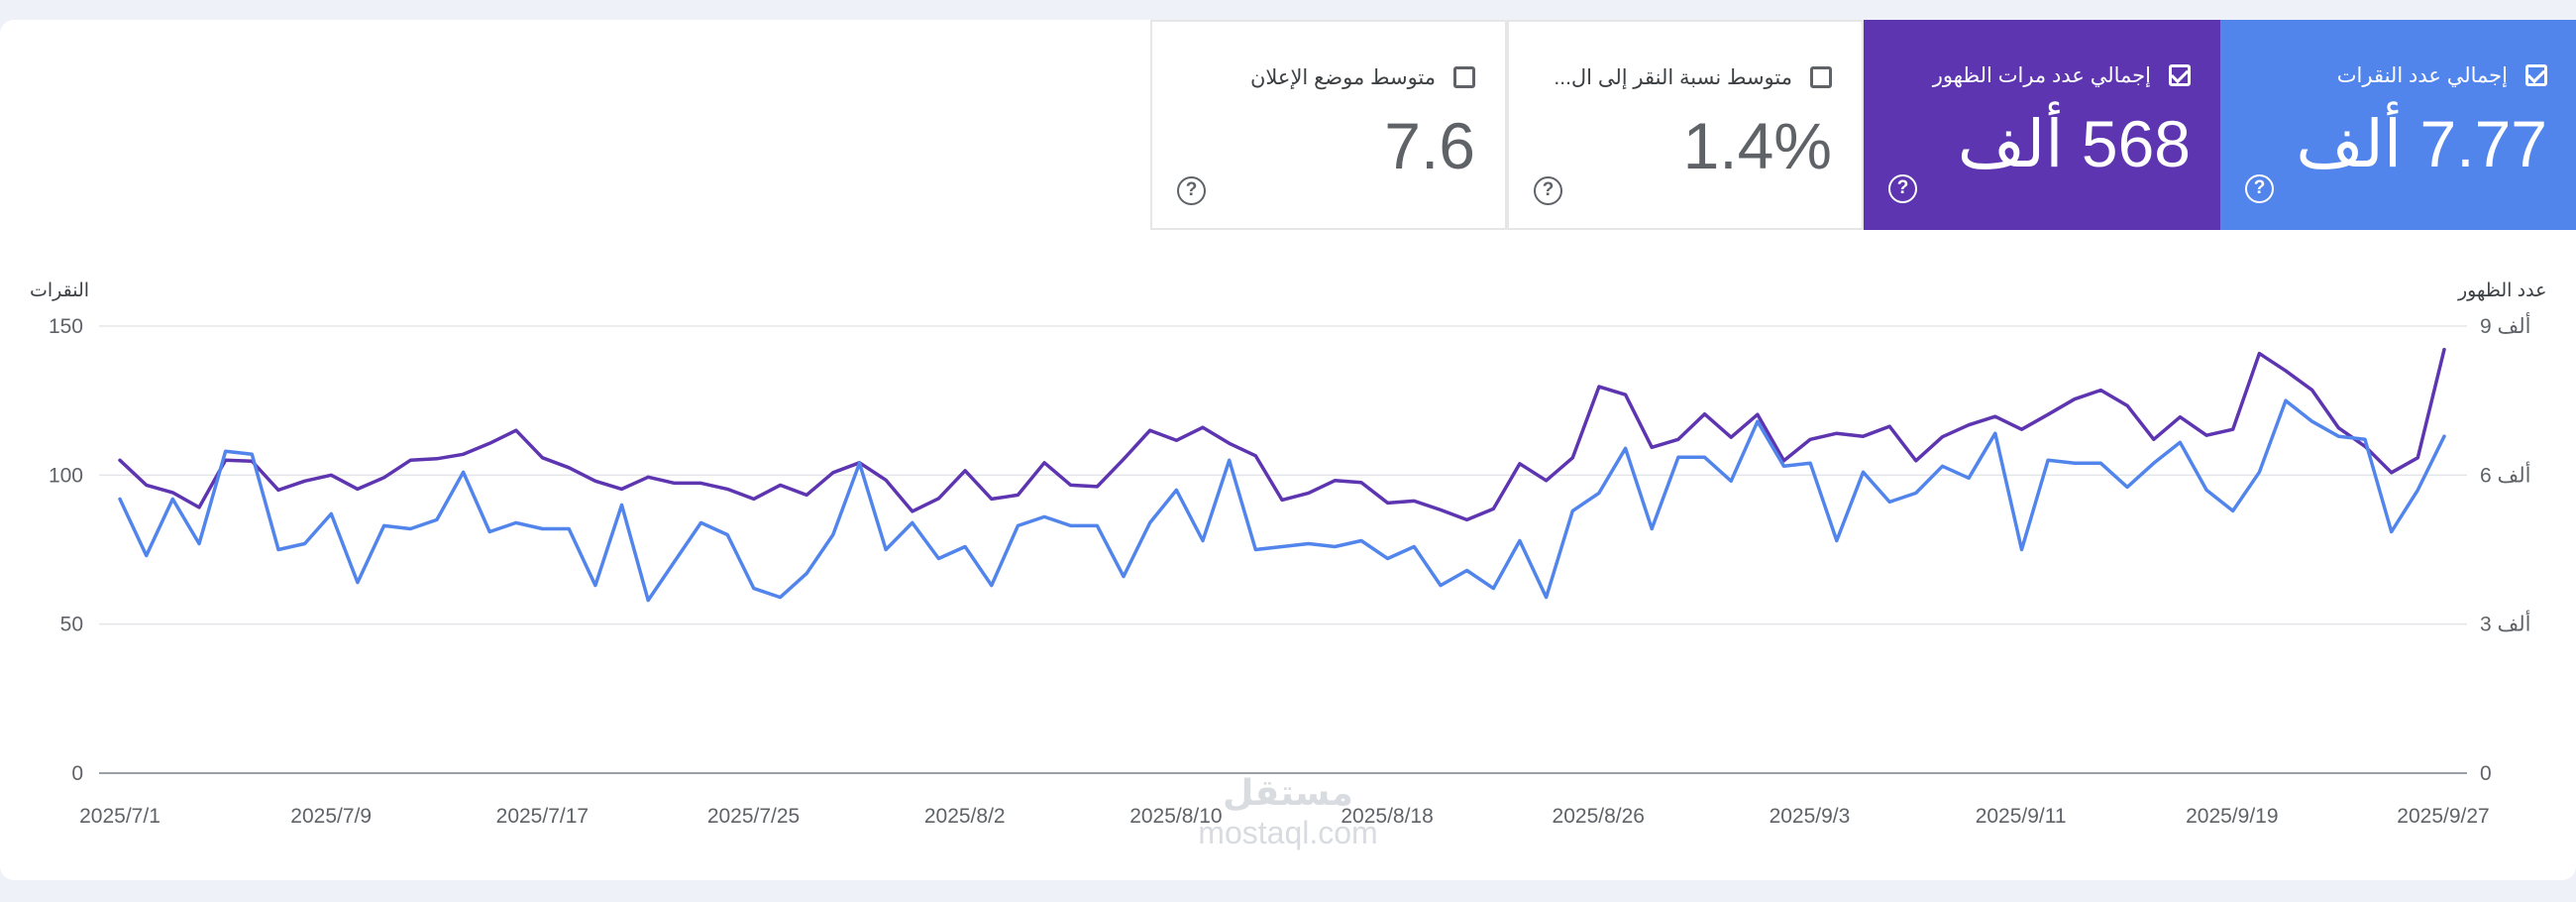  I want to click on left-axis-tick-label: 150, so click(66, 326).